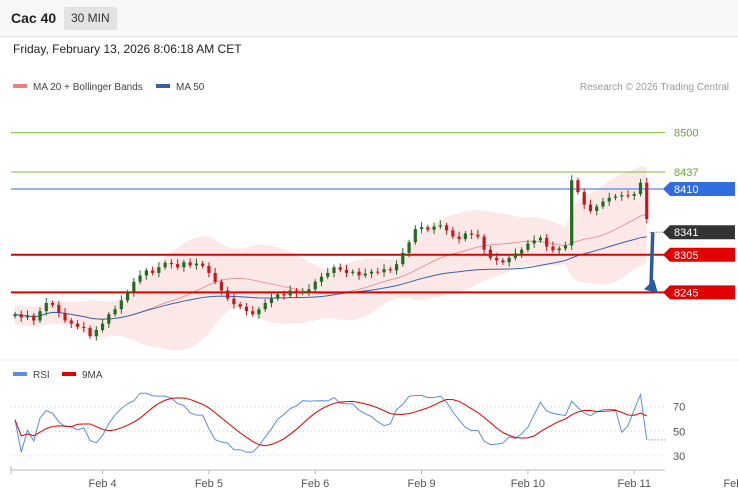  I want to click on level-label-8410: 8410, so click(686, 190).